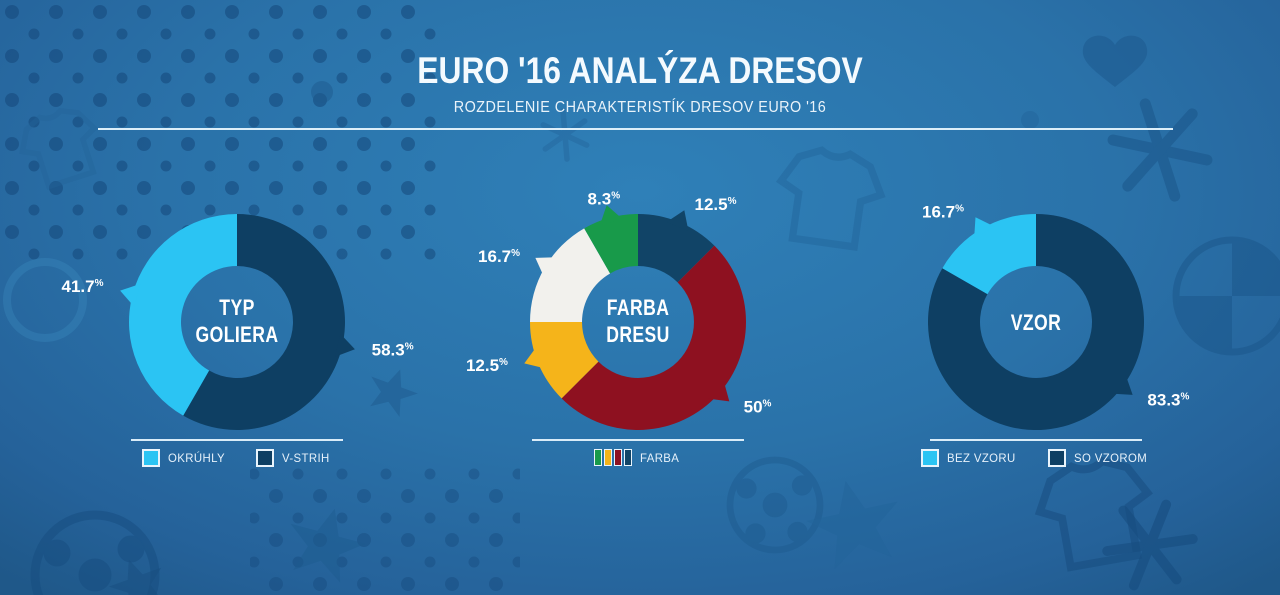 The height and width of the screenshot is (595, 1280). Describe the element at coordinates (393, 350) in the screenshot. I see `slice-percent-label: 58.3%` at that location.